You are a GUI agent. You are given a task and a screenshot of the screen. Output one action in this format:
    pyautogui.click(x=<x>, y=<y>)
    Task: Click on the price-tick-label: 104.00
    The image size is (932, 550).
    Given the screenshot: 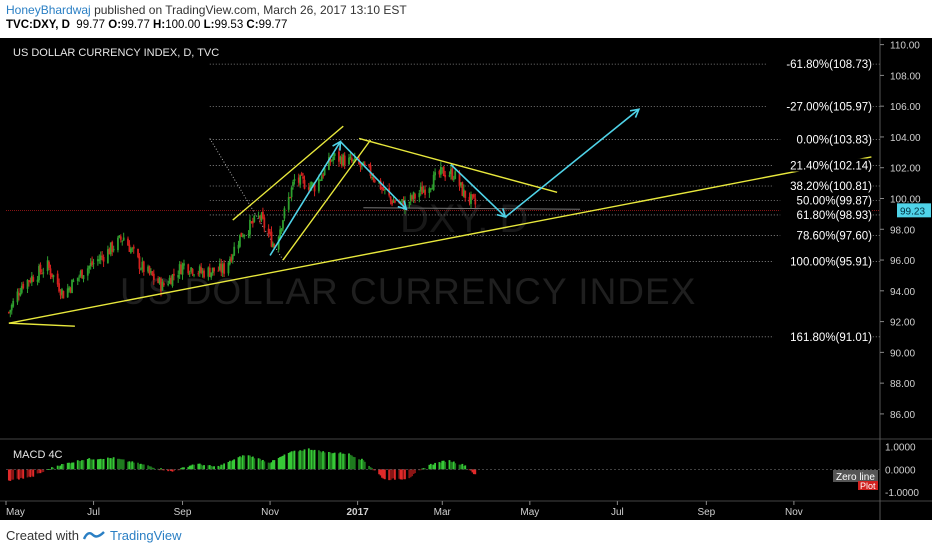 What is the action you would take?
    pyautogui.click(x=905, y=138)
    